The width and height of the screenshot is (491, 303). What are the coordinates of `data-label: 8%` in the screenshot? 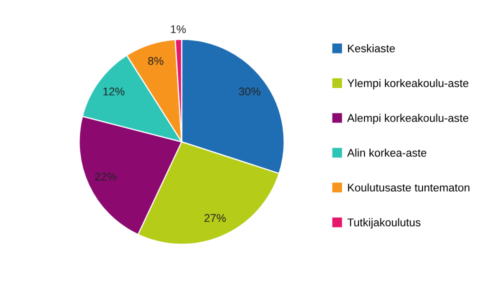 It's located at (156, 61).